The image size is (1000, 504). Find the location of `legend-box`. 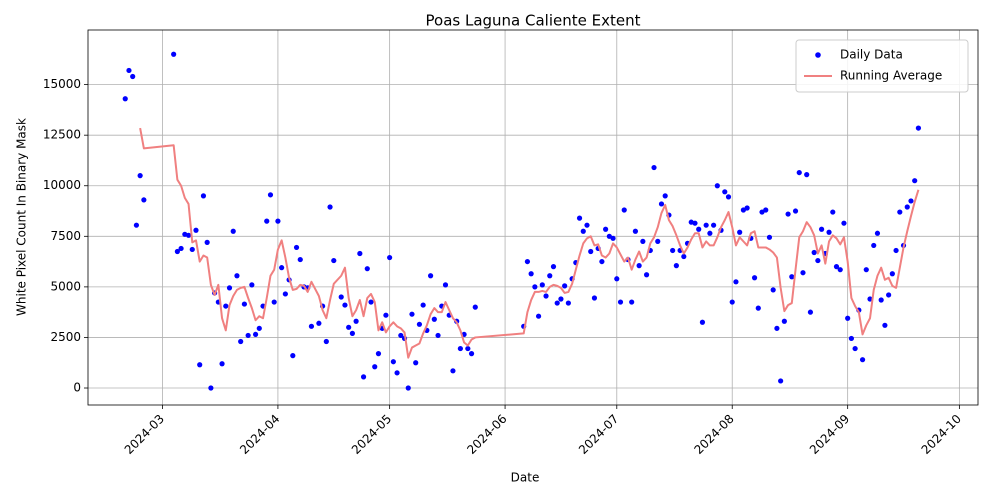

legend-box is located at coordinates (882, 66).